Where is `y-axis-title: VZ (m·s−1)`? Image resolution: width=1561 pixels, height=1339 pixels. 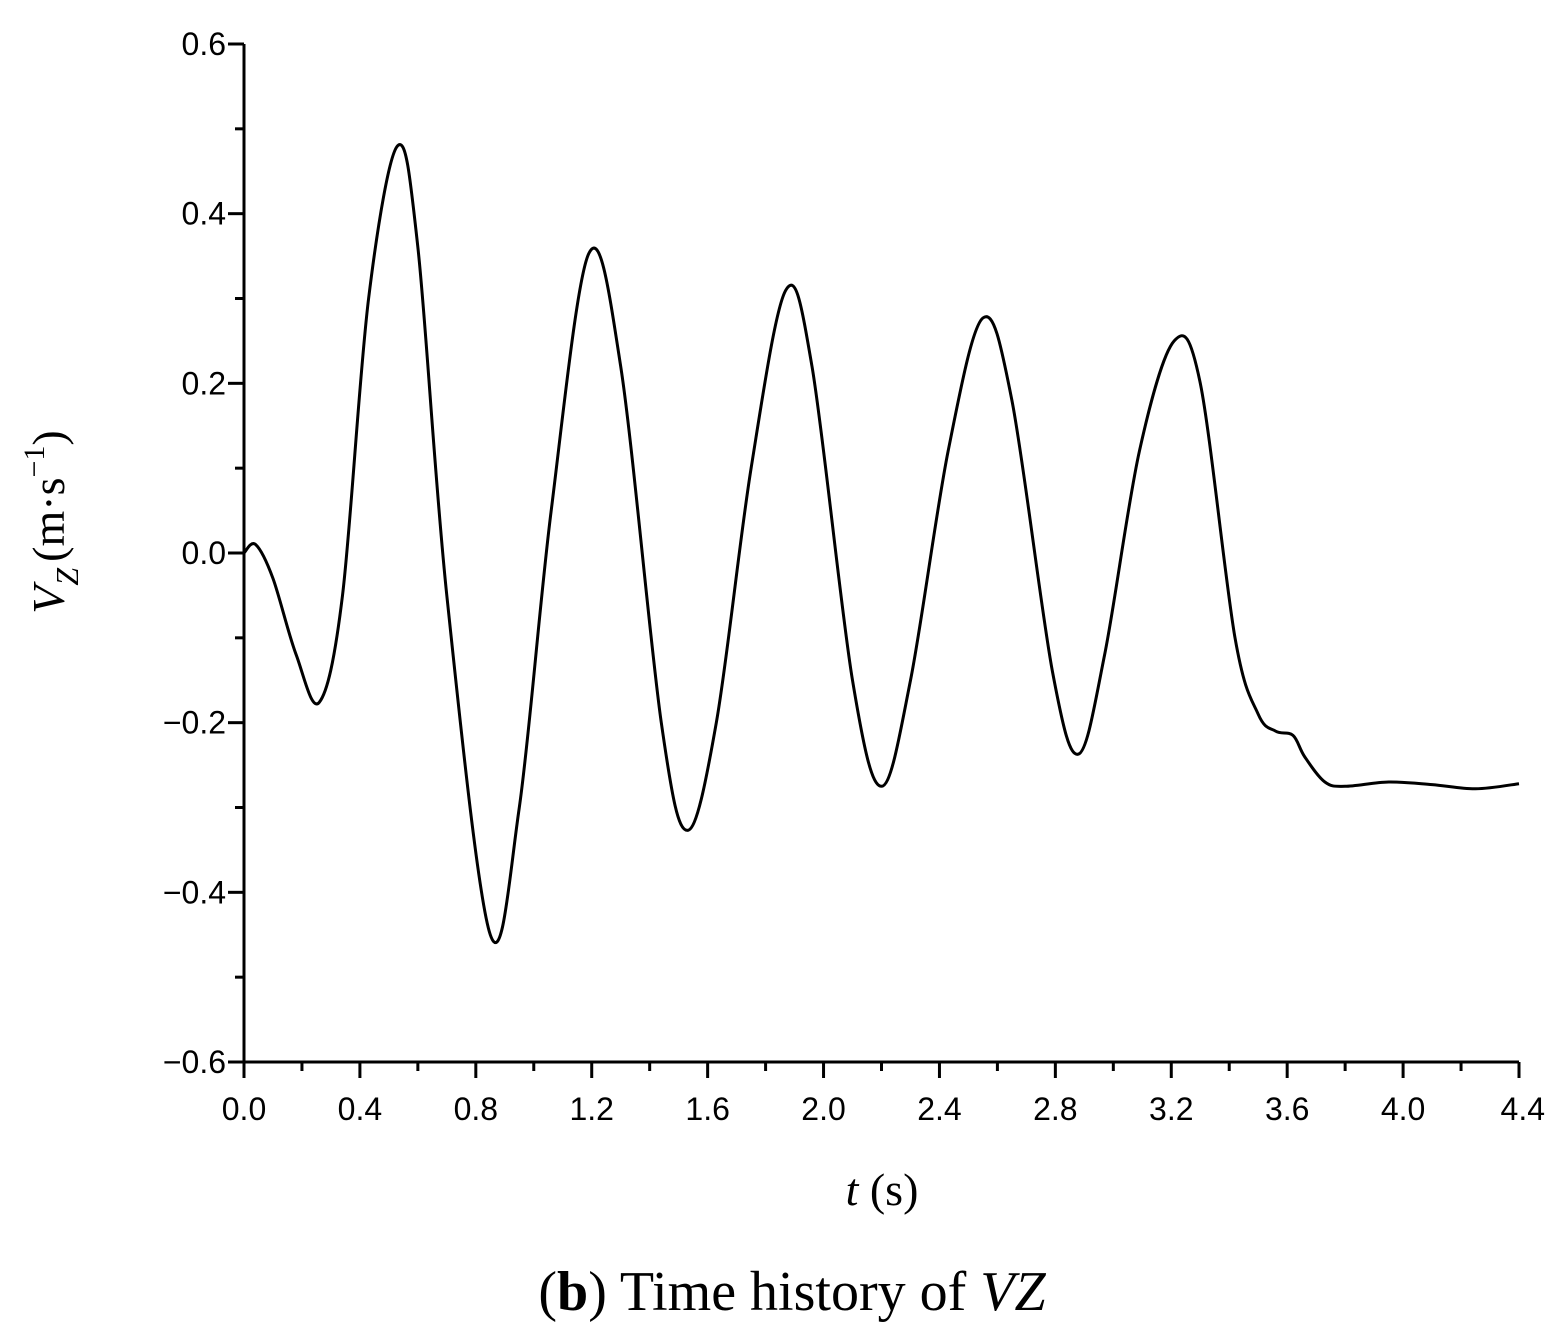
y-axis-title: VZ (m·s−1) is located at coordinates (51, 521).